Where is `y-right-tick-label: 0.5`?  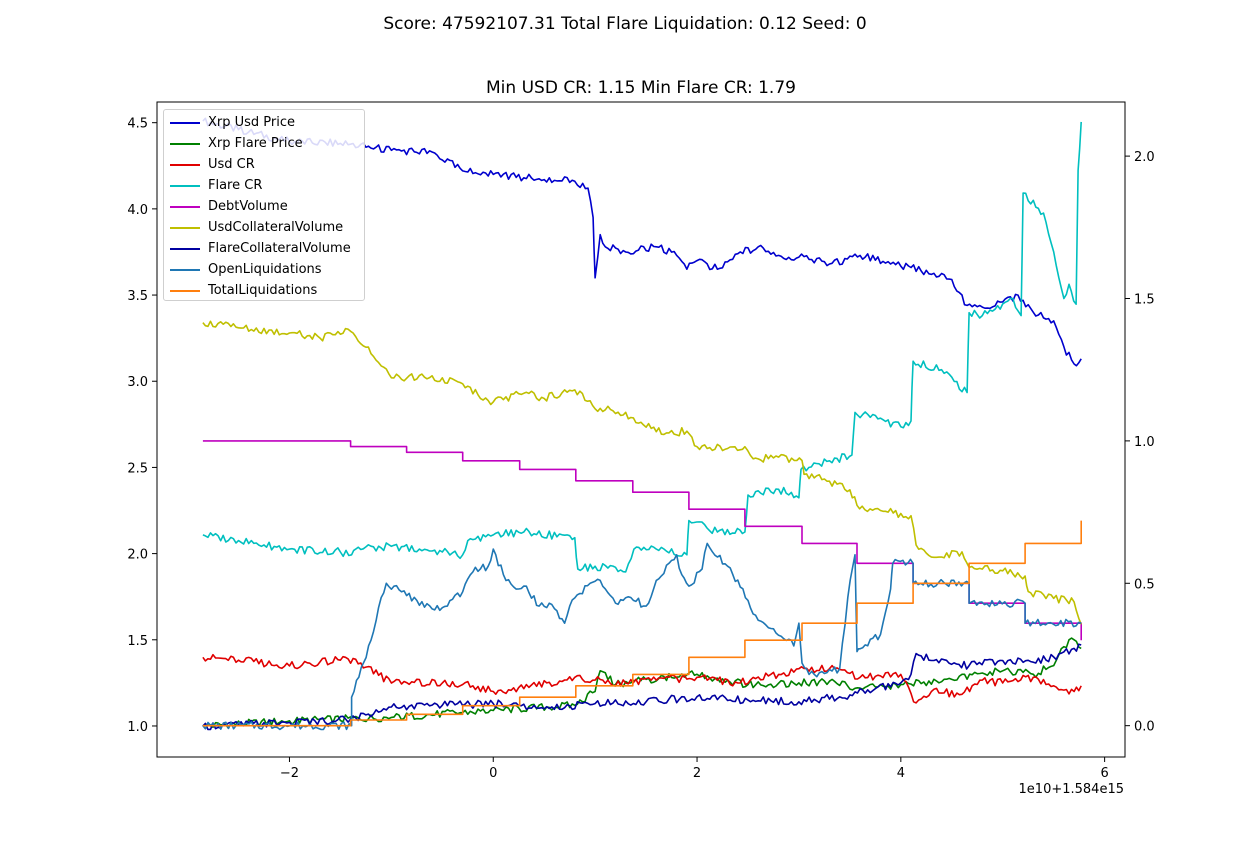 y-right-tick-label: 0.5 is located at coordinates (1144, 584).